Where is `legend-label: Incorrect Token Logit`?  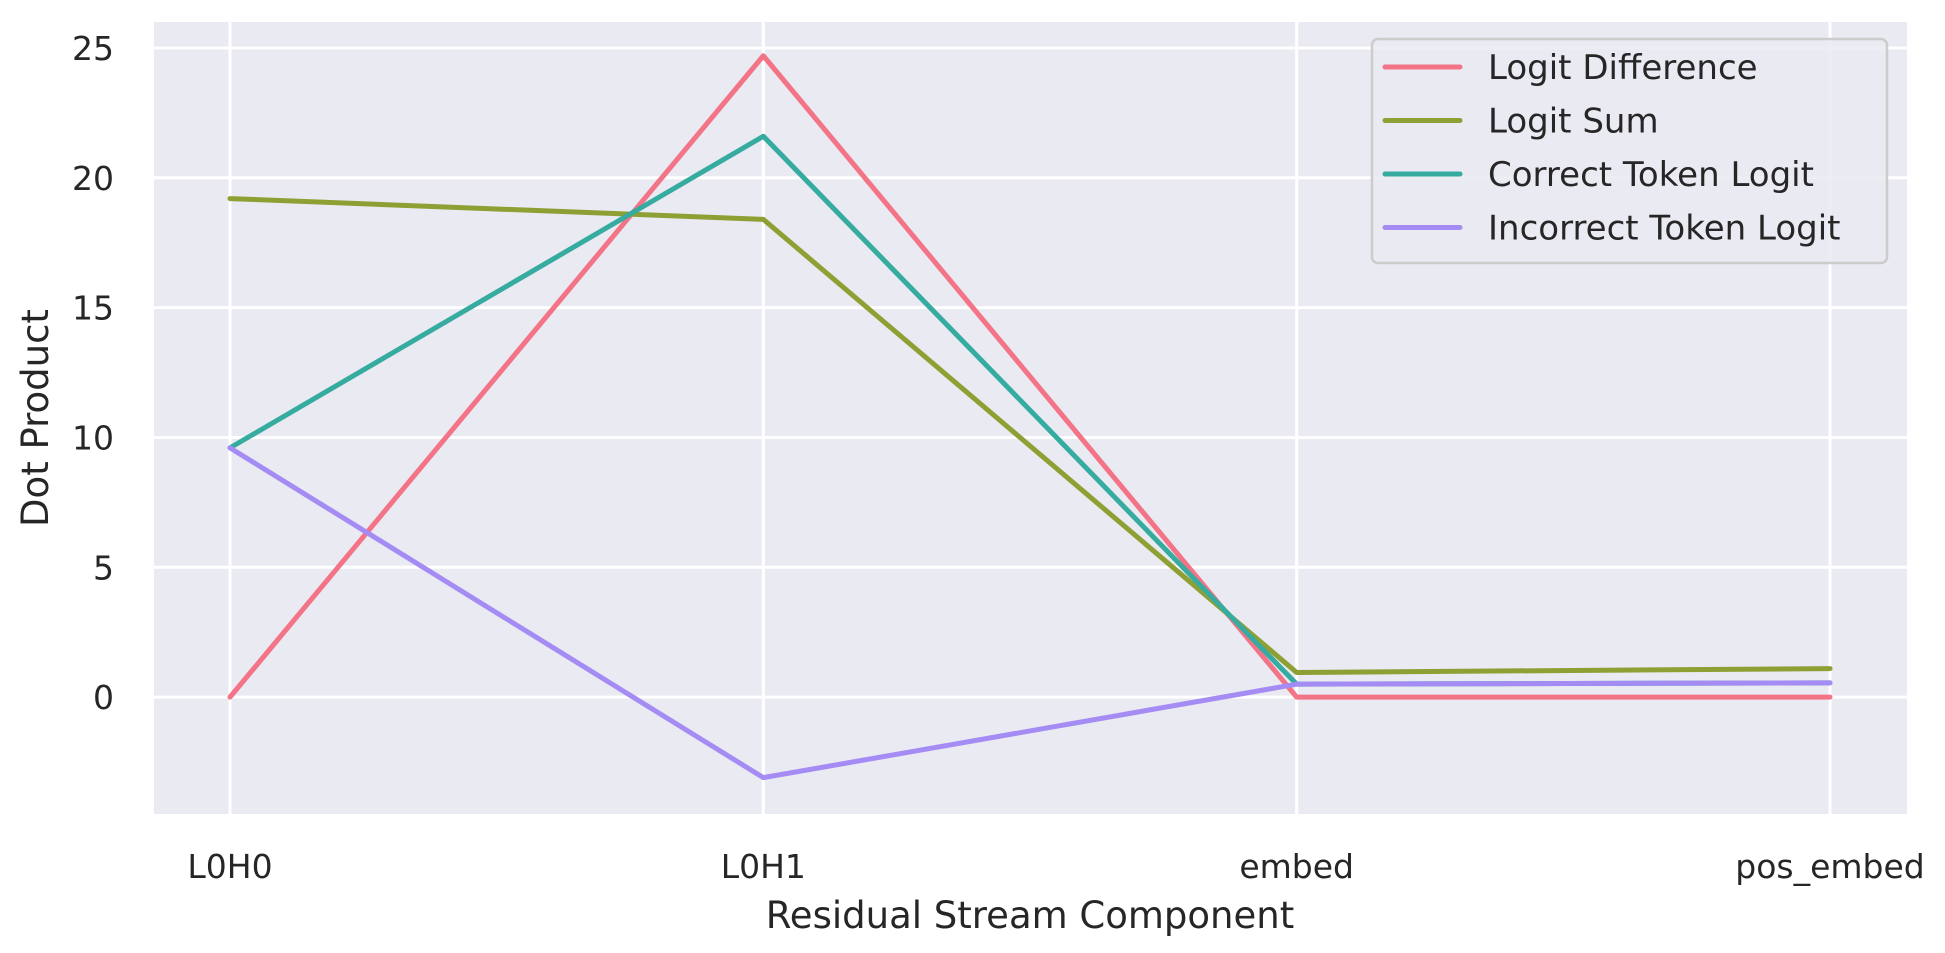 legend-label: Incorrect Token Logit is located at coordinates (1664, 229).